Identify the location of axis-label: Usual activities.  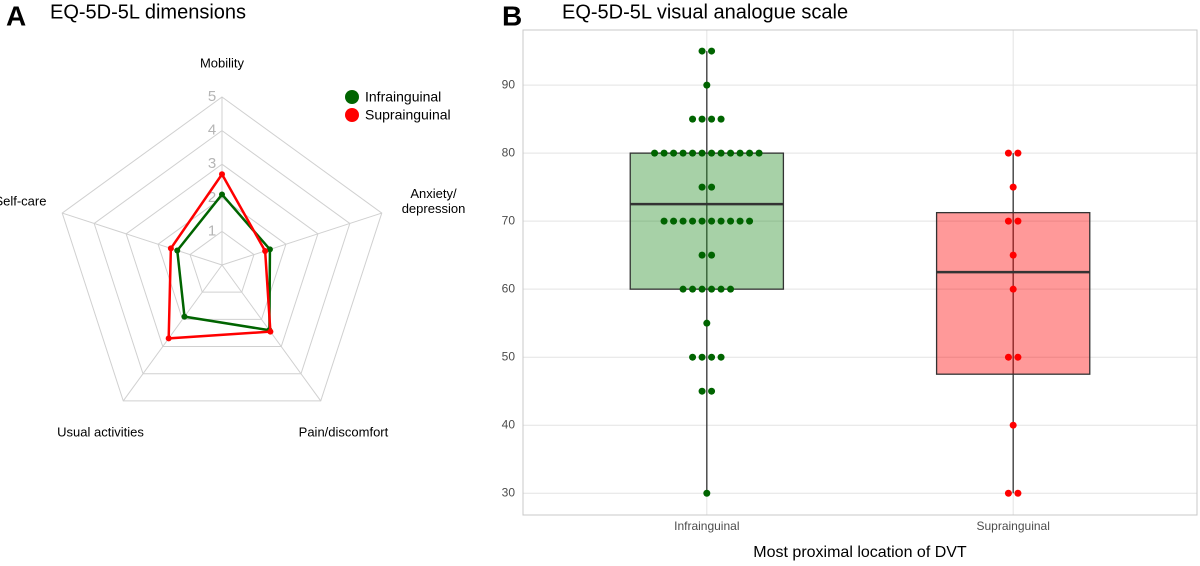
(100, 432).